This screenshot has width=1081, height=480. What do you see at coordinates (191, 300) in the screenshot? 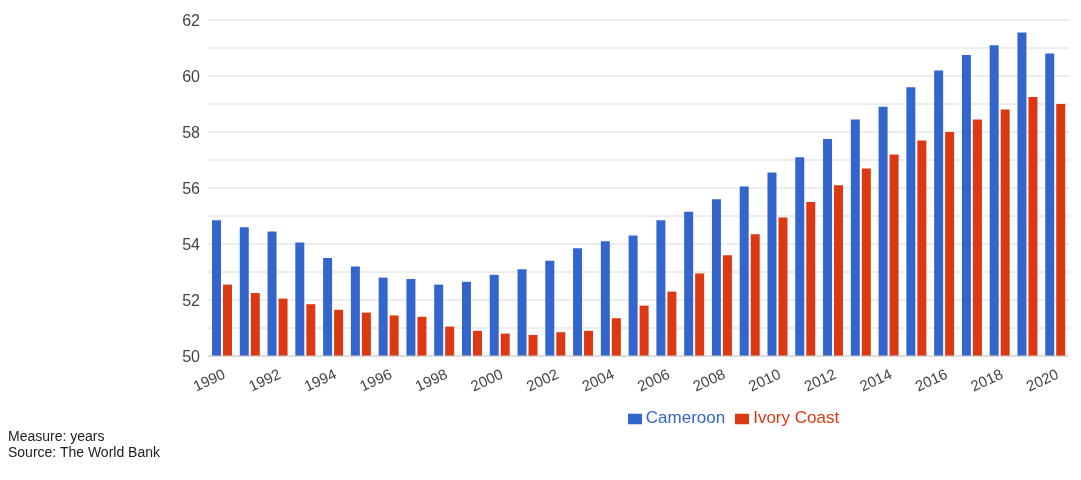
I see `y-tick-label: 52` at bounding box center [191, 300].